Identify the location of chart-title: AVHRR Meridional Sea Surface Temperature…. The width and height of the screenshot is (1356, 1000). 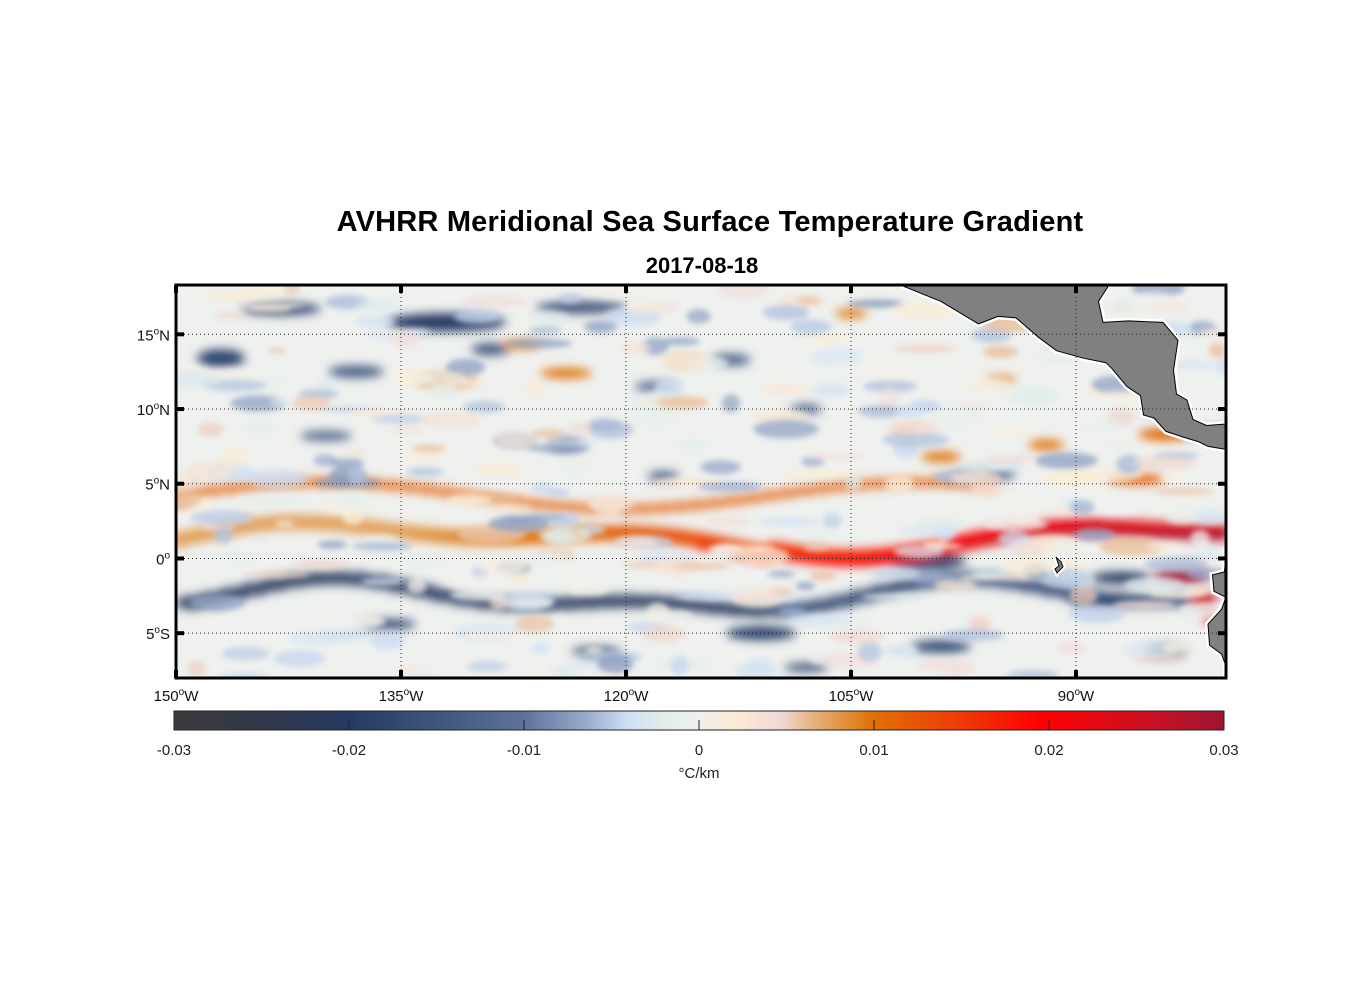
(710, 222).